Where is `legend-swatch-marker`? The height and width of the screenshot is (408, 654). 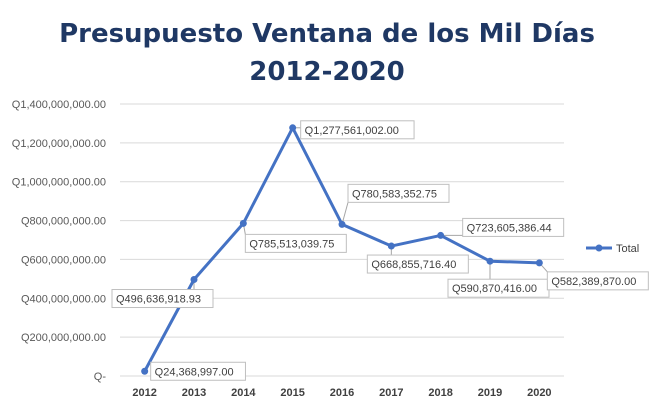 legend-swatch-marker is located at coordinates (599, 248).